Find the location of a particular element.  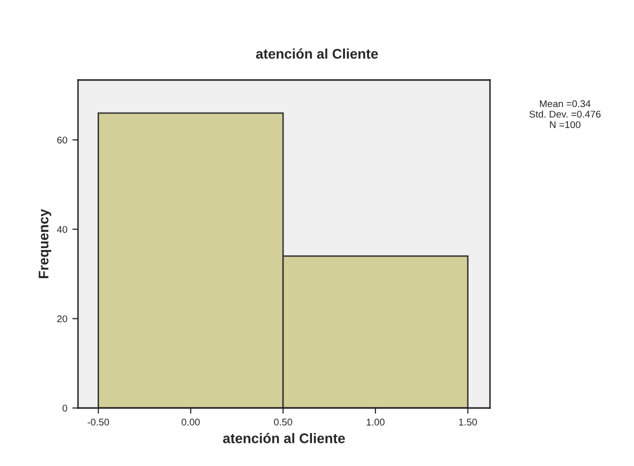

x-tick-label: 1.50 is located at coordinates (468, 422).